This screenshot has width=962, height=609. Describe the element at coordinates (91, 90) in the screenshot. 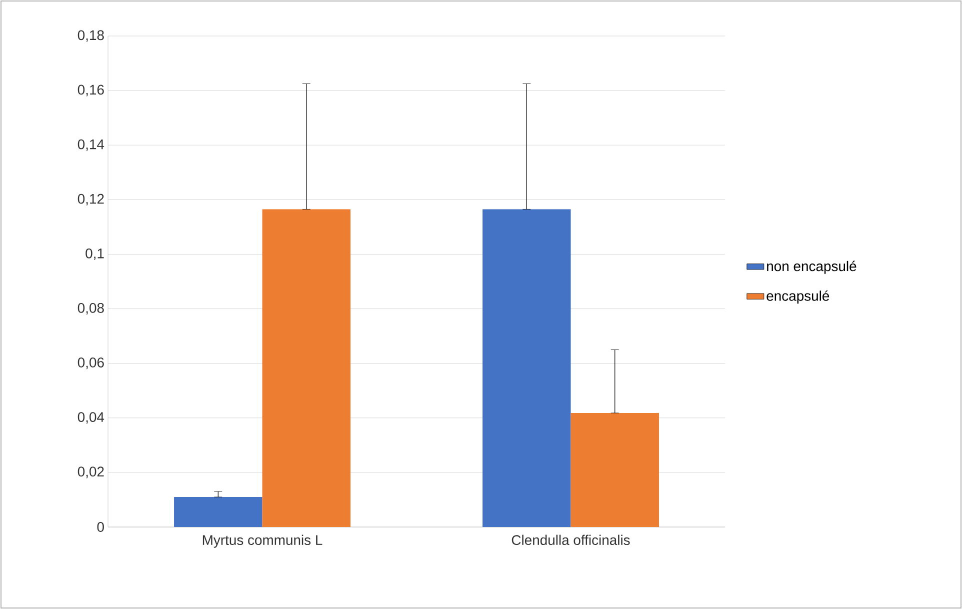

I see `y-tick-label: 0,16` at that location.